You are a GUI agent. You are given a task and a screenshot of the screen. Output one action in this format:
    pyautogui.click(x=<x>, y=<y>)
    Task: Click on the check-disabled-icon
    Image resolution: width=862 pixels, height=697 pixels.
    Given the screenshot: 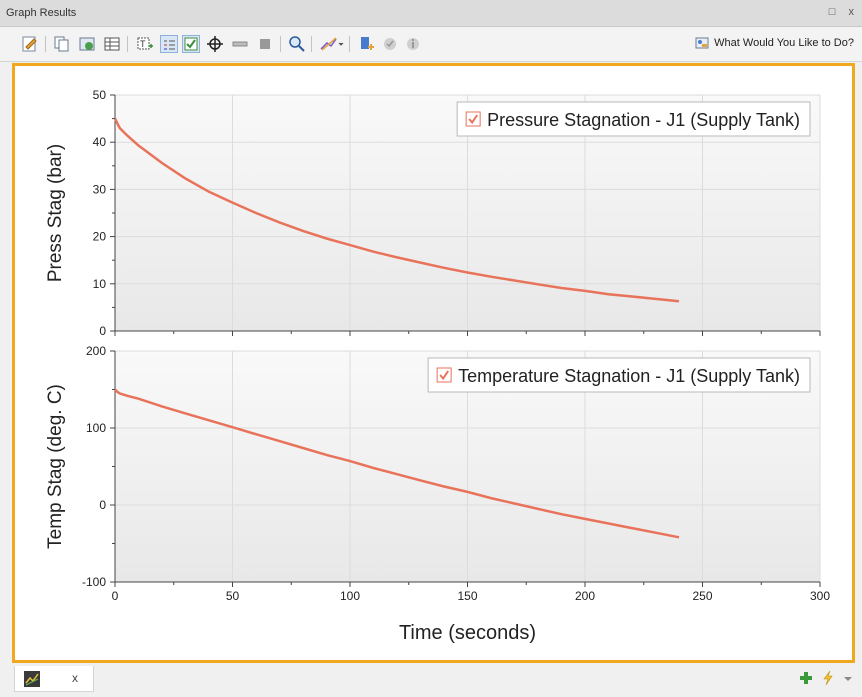 What is the action you would take?
    pyautogui.click(x=390, y=44)
    